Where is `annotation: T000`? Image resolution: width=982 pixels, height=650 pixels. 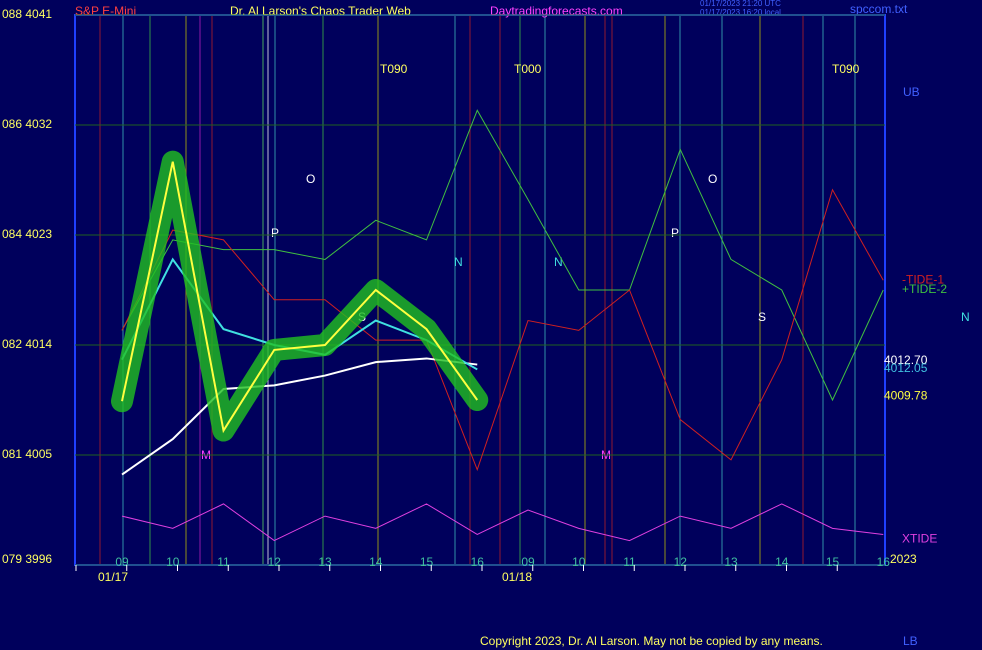
annotation: T000 is located at coordinates (528, 69).